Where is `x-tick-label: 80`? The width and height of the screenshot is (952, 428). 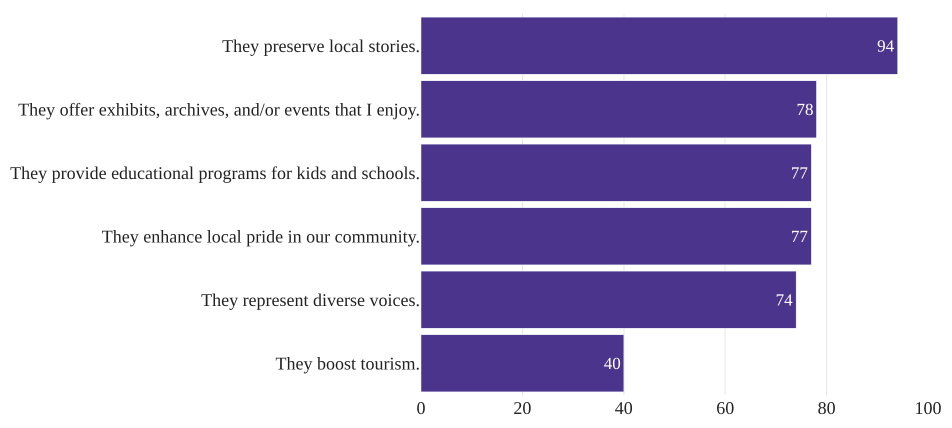 x-tick-label: 80 is located at coordinates (827, 408).